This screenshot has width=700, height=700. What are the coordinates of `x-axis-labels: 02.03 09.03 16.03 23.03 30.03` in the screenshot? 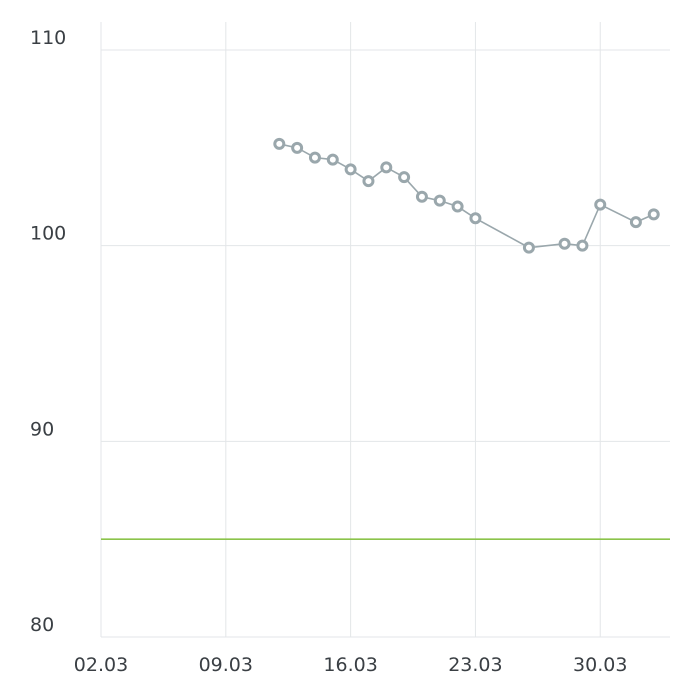 It's located at (351, 665).